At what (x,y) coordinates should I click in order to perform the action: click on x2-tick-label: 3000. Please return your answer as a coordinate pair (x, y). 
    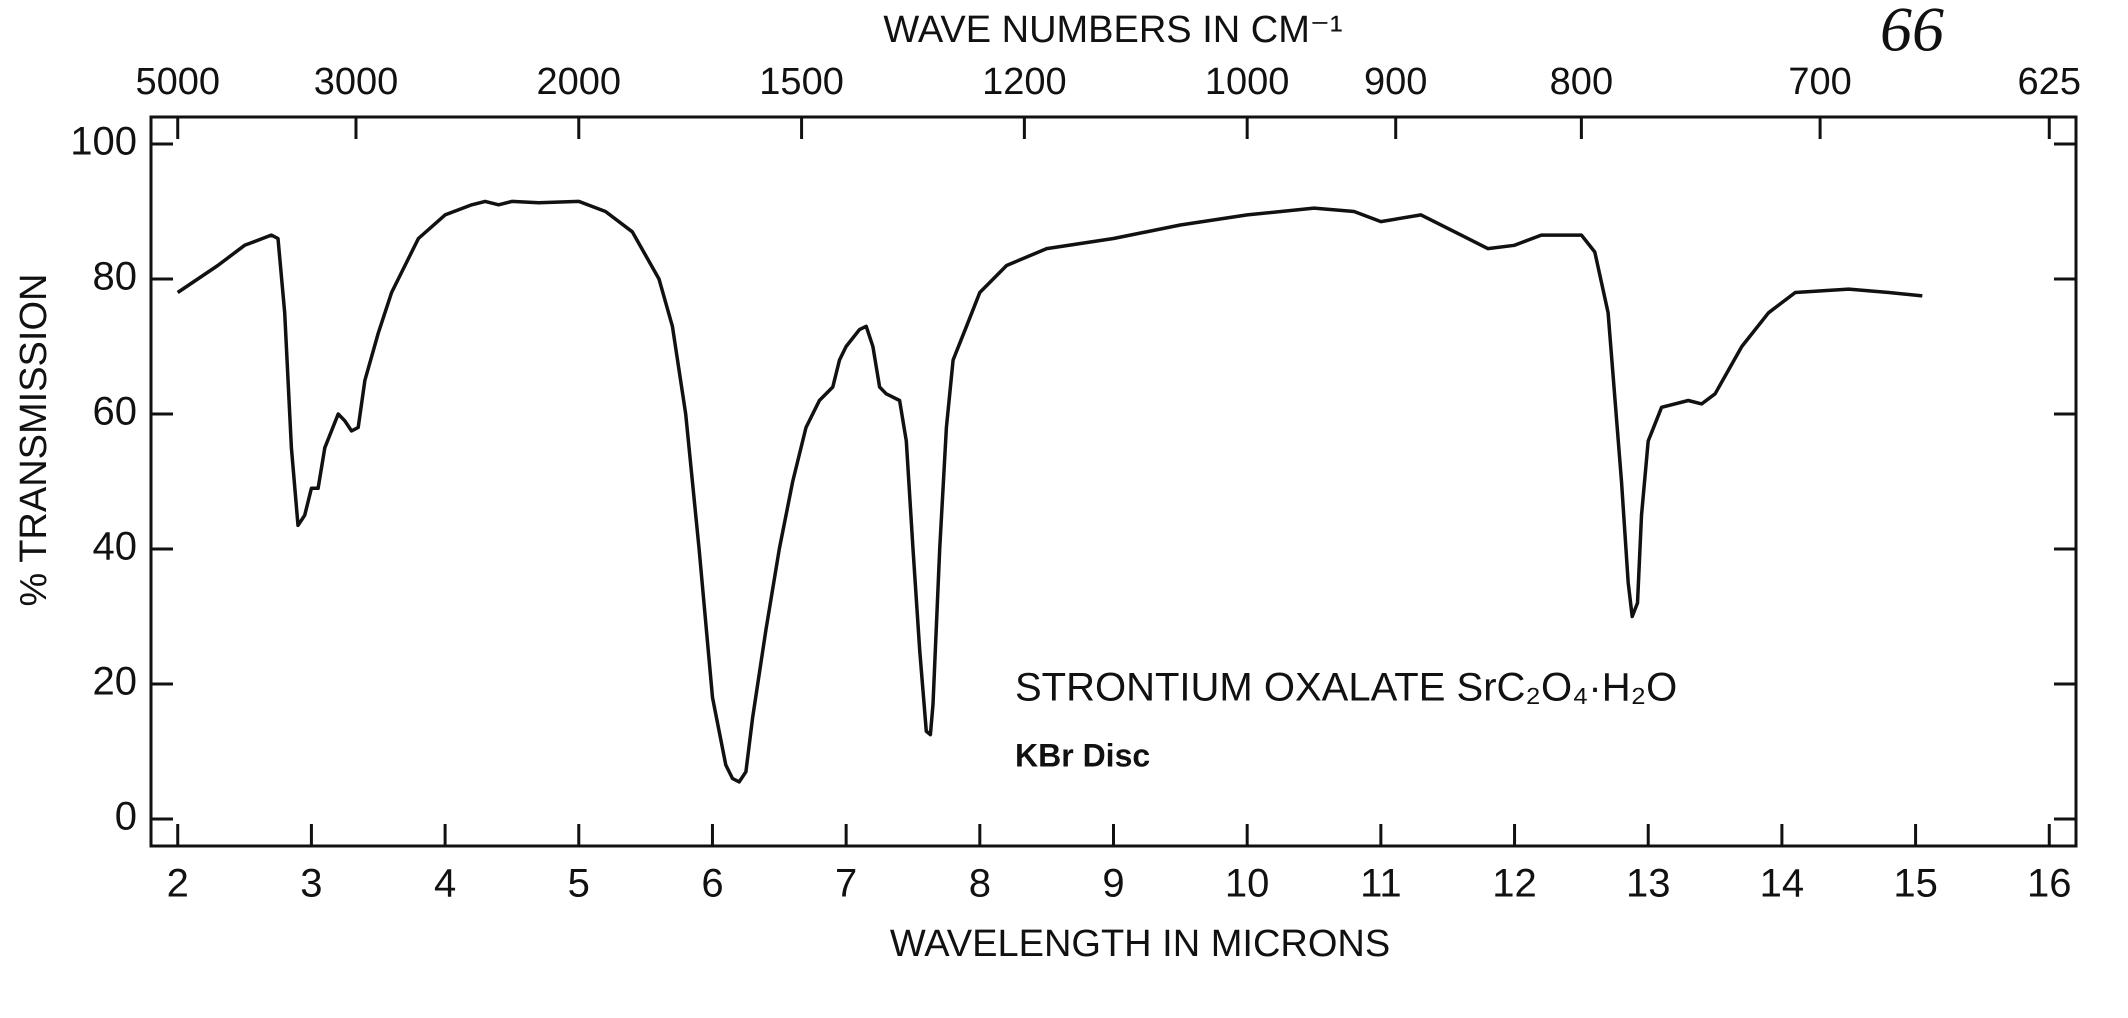
    Looking at the image, I should click on (356, 82).